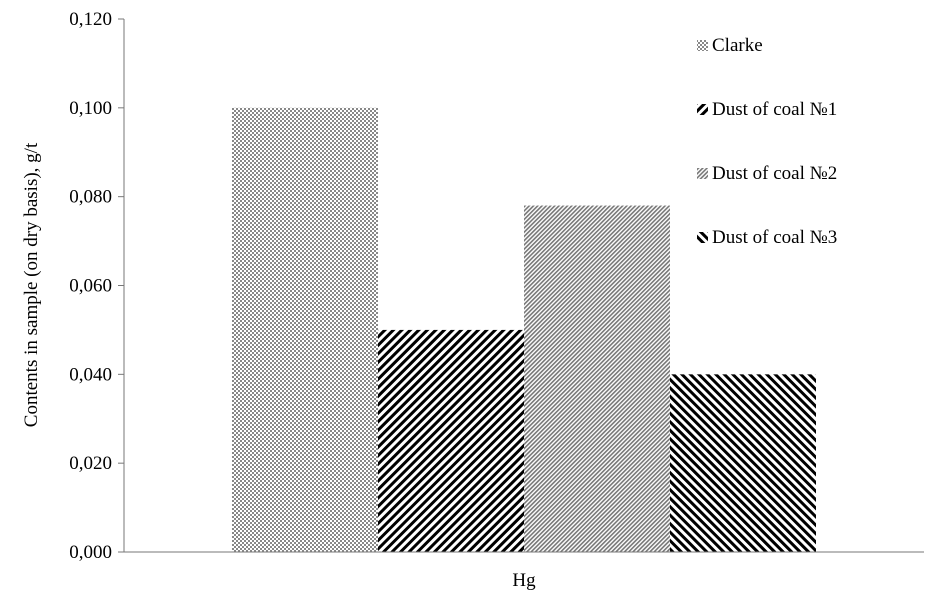 The height and width of the screenshot is (595, 938). I want to click on legend-label: Clarke, so click(737, 45).